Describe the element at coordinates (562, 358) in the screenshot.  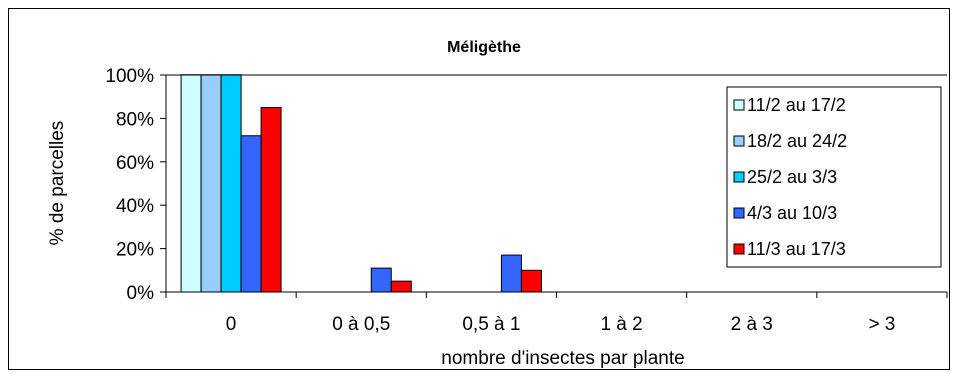
I see `x-axis-label: nombre d'insectes par plante` at that location.